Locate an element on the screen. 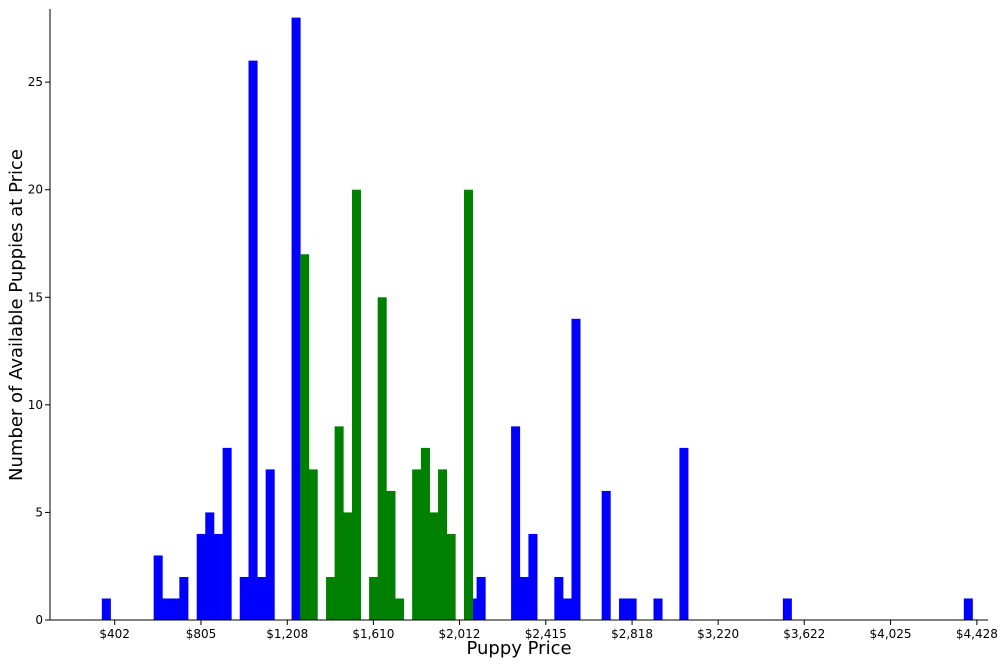  x-tick-label-6: $2,818 is located at coordinates (632, 634).